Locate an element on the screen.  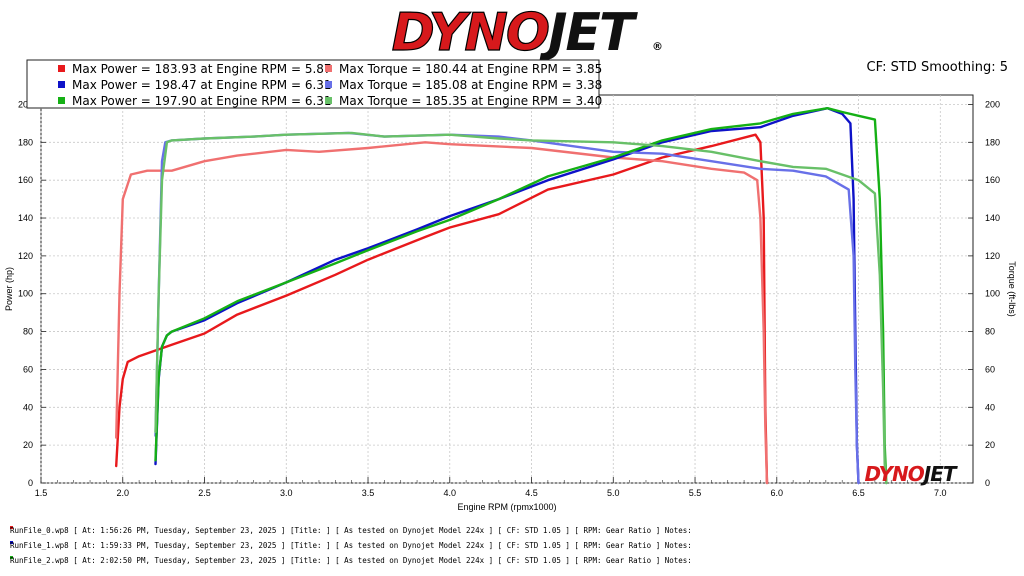
y-tick-label: 60 is located at coordinates (28, 369).